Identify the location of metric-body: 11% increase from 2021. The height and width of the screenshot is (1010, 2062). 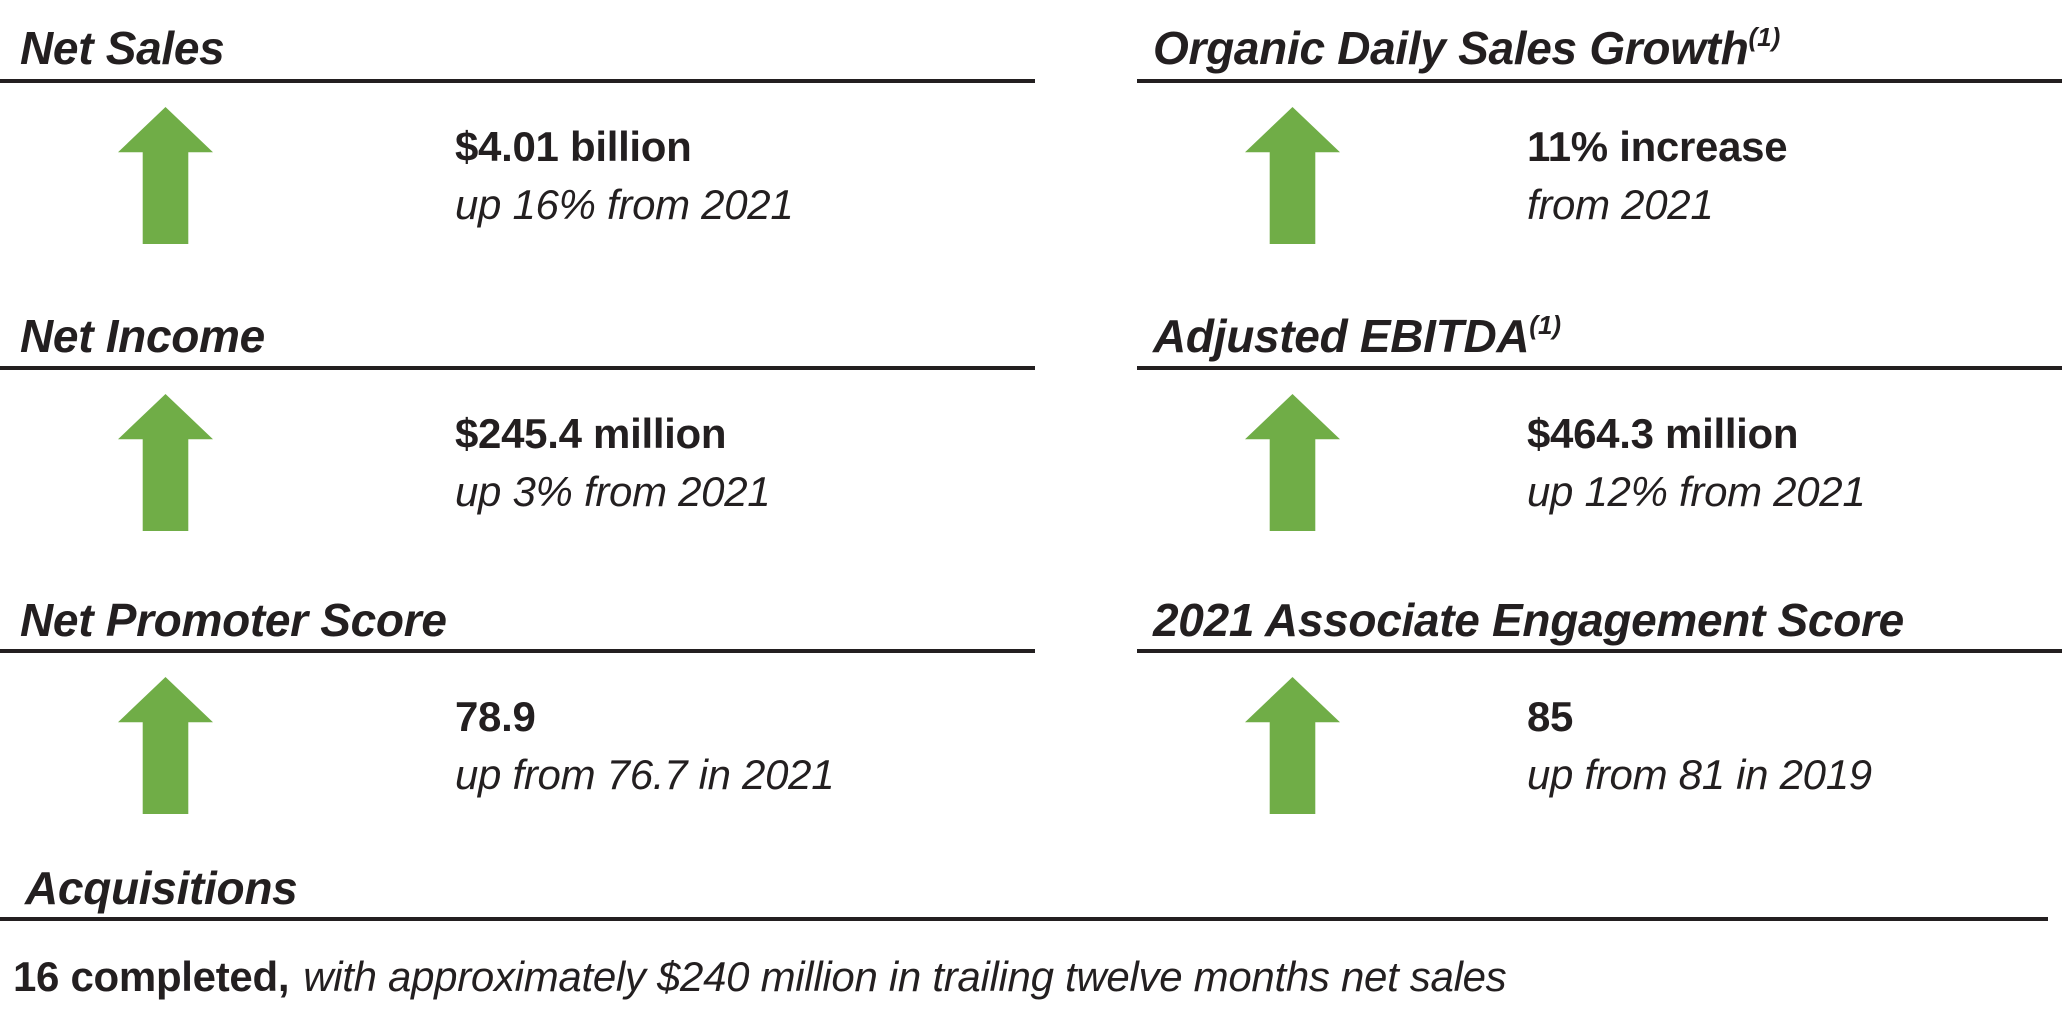
(1599, 169).